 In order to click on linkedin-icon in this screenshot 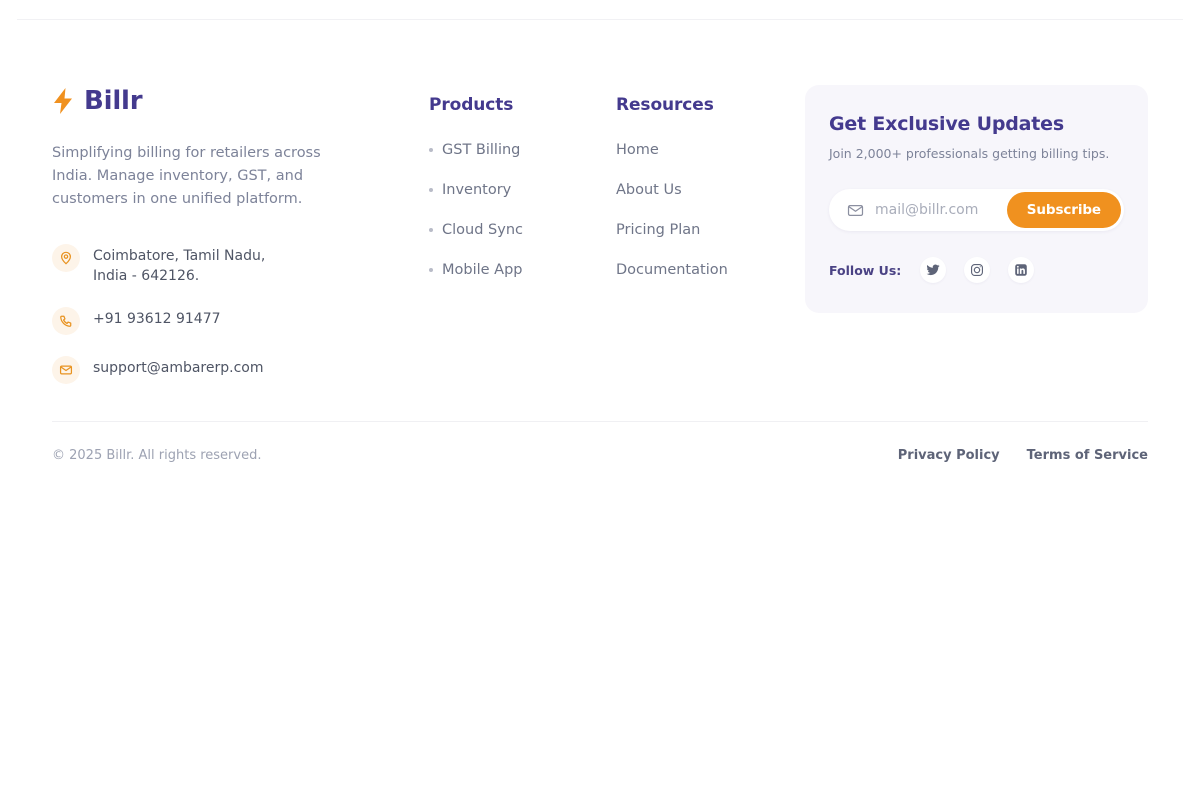, I will do `click(1021, 270)`.